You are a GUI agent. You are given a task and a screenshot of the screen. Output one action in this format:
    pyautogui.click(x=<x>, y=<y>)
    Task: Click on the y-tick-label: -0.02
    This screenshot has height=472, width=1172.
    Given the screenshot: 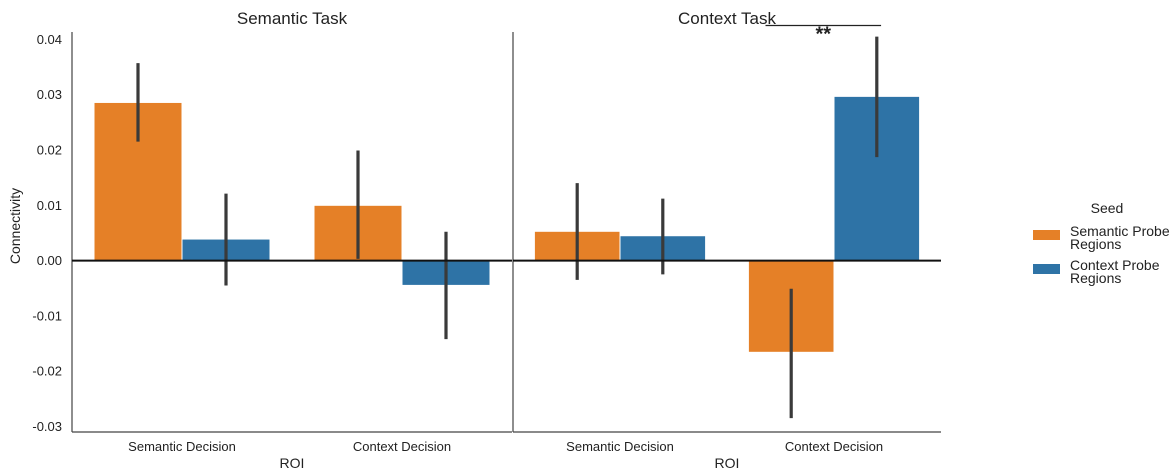 What is the action you would take?
    pyautogui.click(x=47, y=371)
    